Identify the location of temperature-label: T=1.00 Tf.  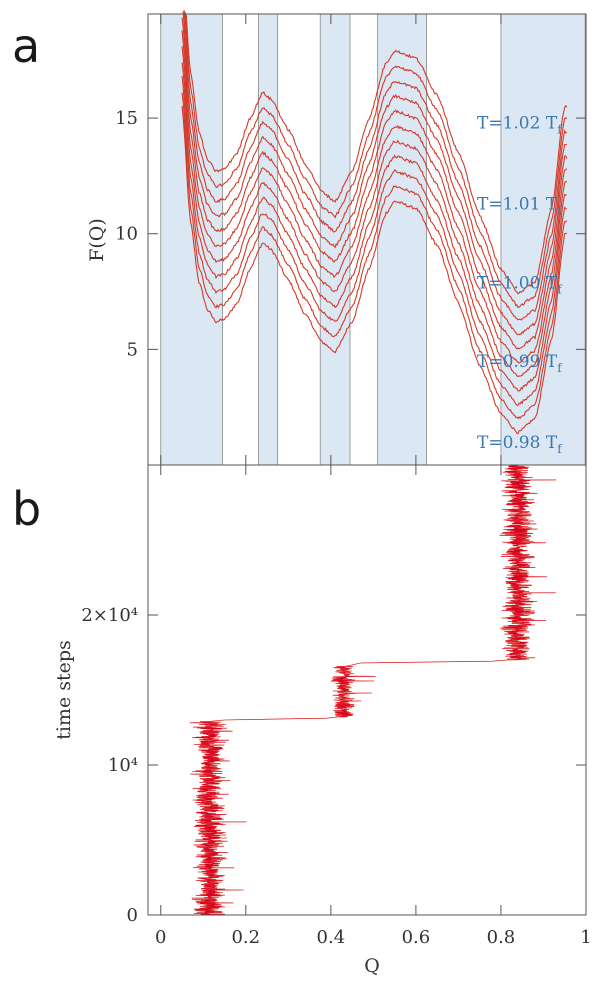
(520, 284).